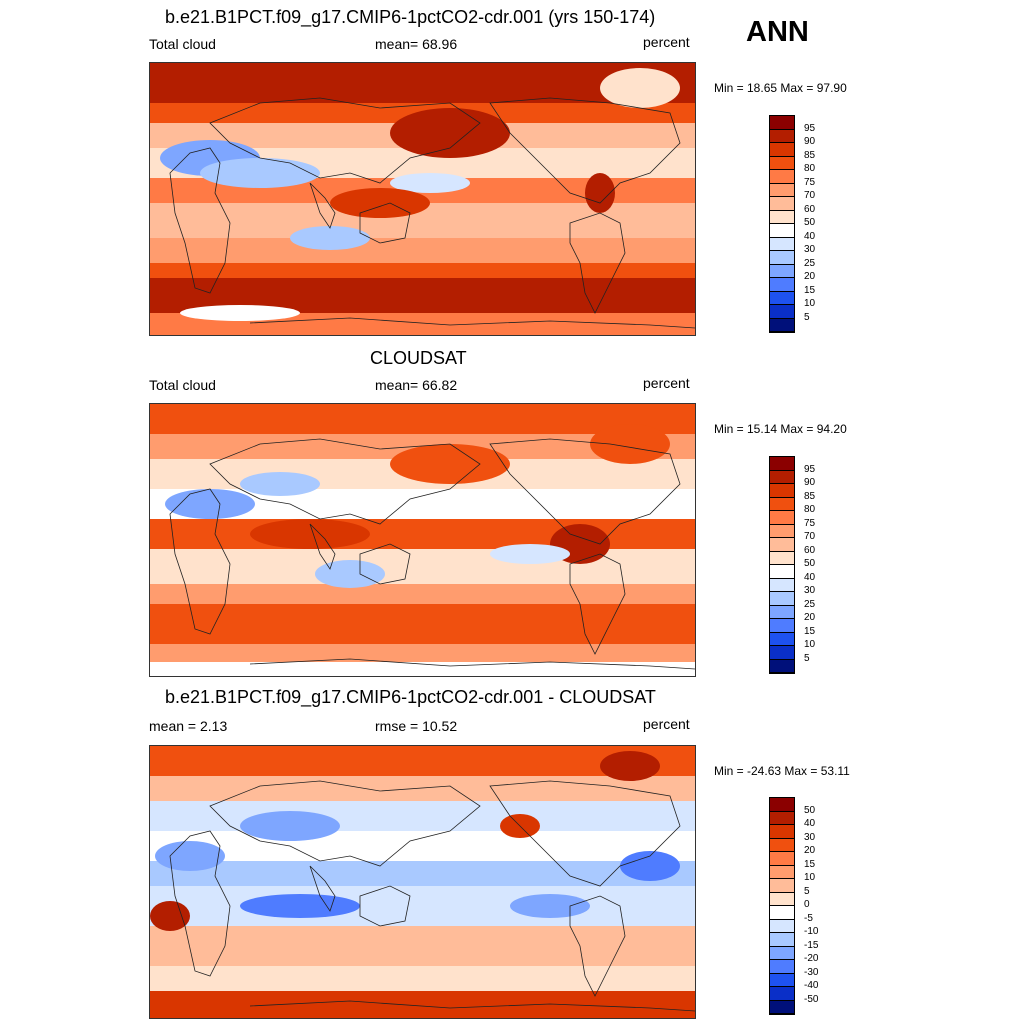 Image resolution: width=1024 pixels, height=1024 pixels. I want to click on min-max-label: Min = -24.63 Max = 53.11, so click(782, 771).